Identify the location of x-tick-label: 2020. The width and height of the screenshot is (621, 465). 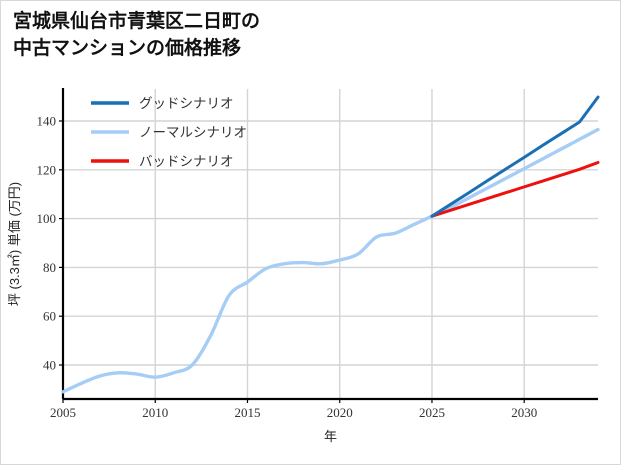
(340, 412).